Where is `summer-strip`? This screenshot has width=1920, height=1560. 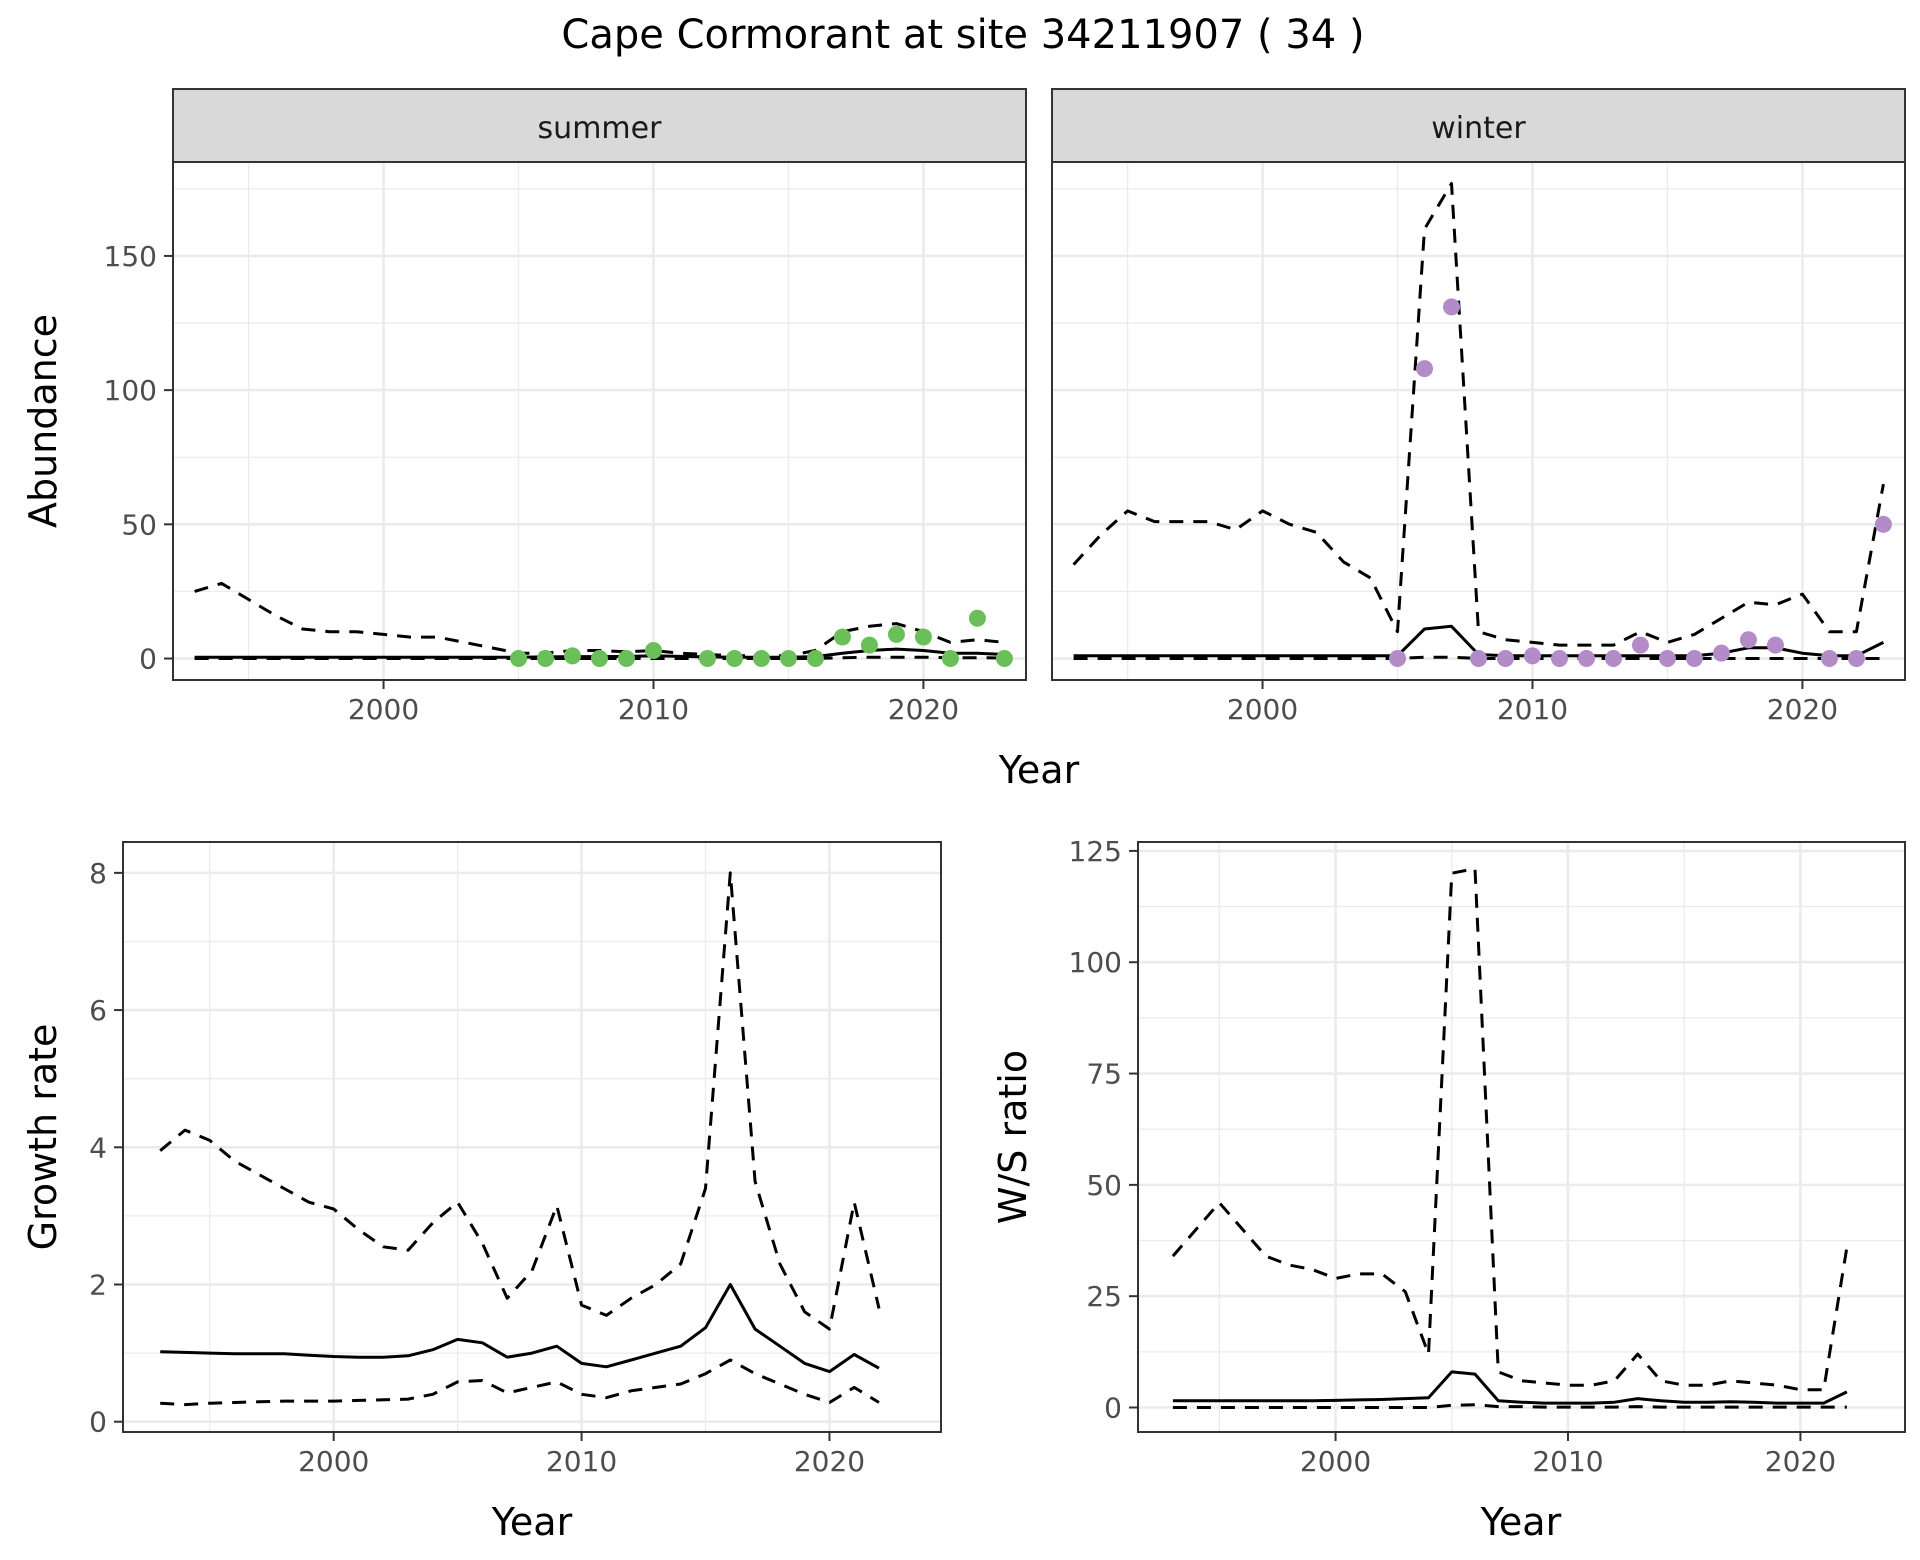
summer-strip is located at coordinates (599, 125).